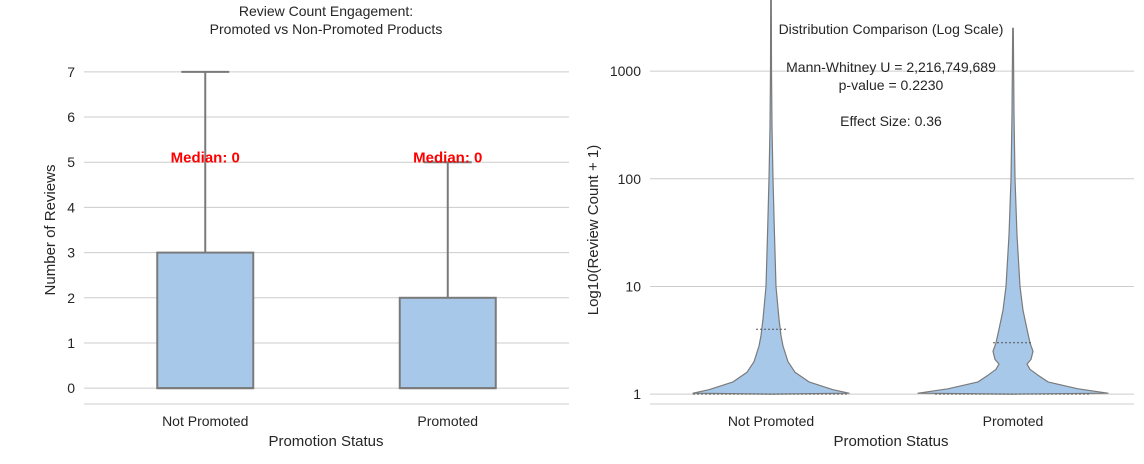  I want to click on y-tick-label: 6, so click(71, 117).